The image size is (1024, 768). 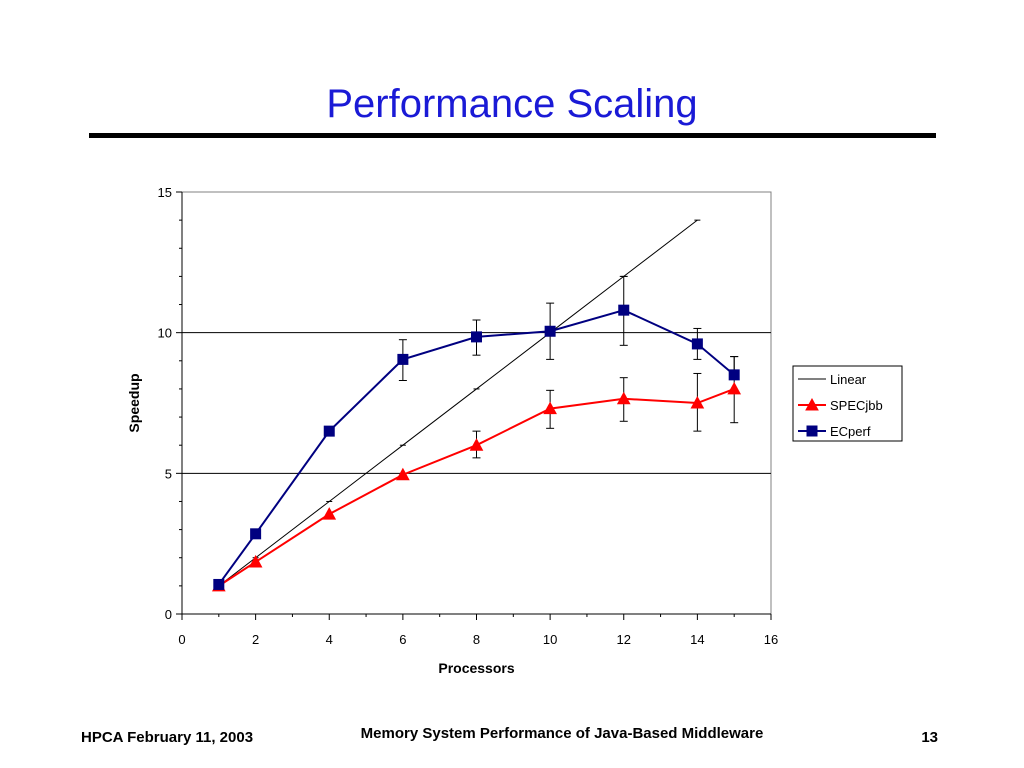 What do you see at coordinates (850, 431) in the screenshot?
I see `legend-ecperf-label: ECperf` at bounding box center [850, 431].